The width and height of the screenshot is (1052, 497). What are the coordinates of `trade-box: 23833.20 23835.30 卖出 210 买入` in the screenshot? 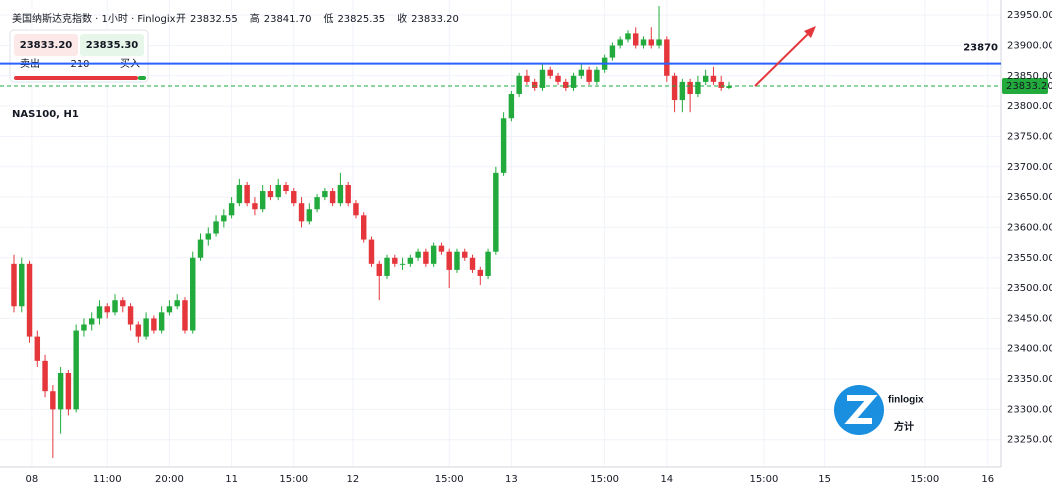 It's located at (79, 56).